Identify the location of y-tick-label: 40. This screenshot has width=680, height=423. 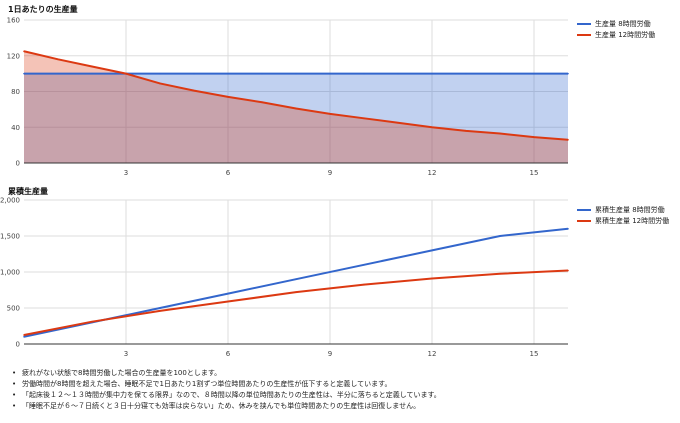
(15, 128).